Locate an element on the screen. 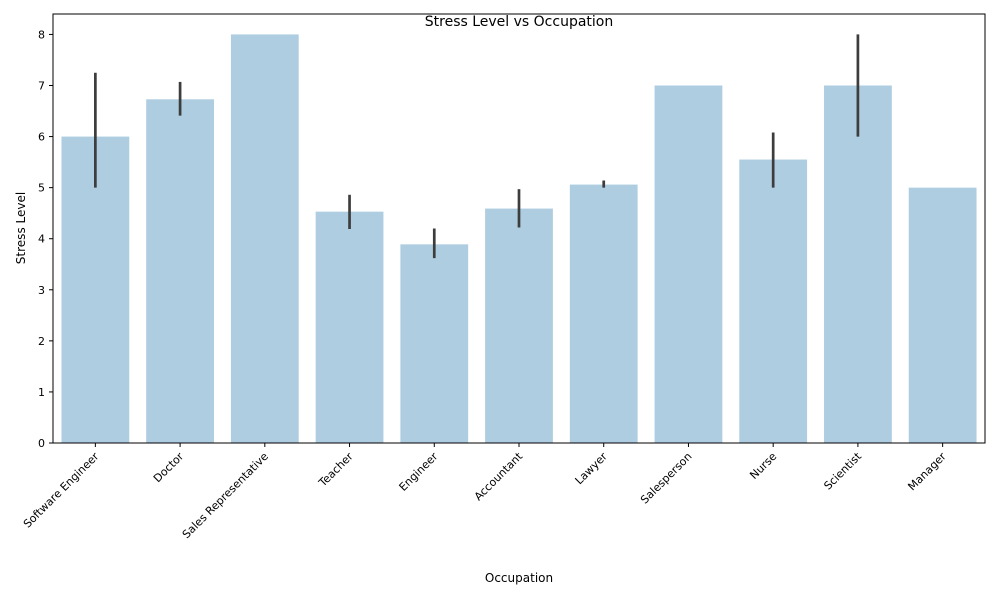 This screenshot has width=1000, height=600. bar-doctor is located at coordinates (180, 271).